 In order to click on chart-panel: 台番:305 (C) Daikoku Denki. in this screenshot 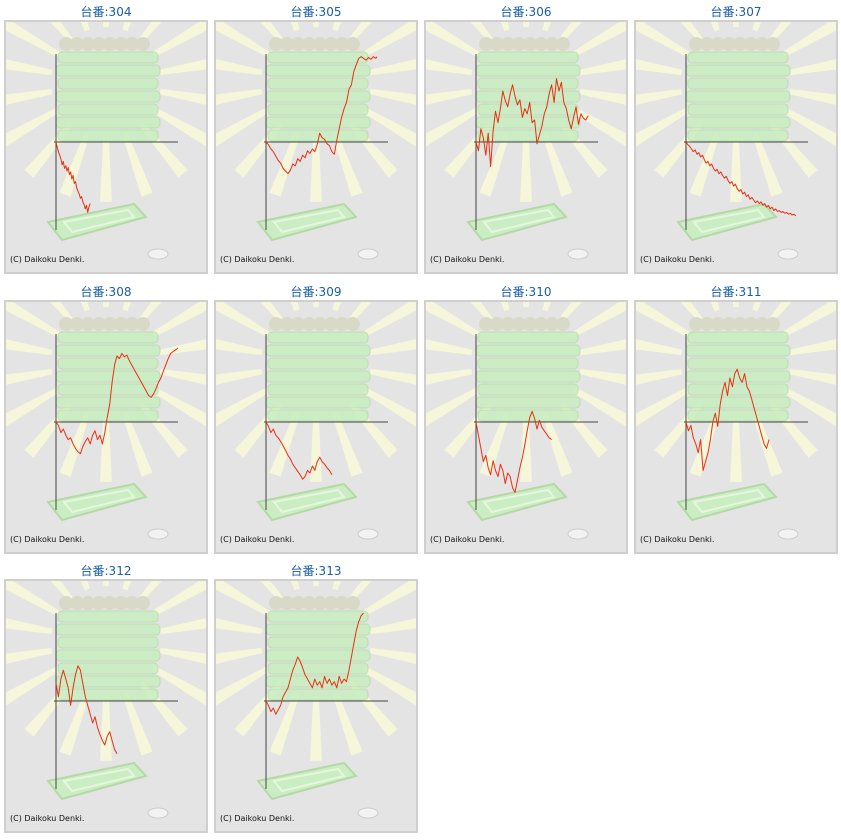, I will do `click(316, 137)`.